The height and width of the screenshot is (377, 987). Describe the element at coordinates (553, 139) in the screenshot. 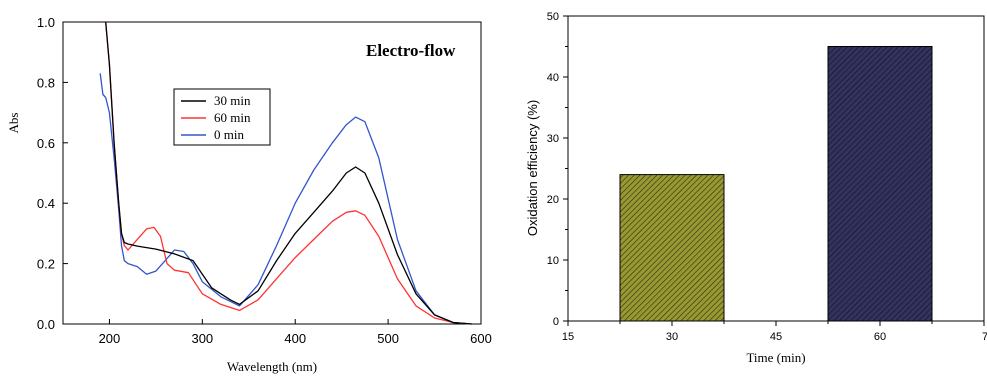

I see `efficiency-y-tick-label: 30` at that location.